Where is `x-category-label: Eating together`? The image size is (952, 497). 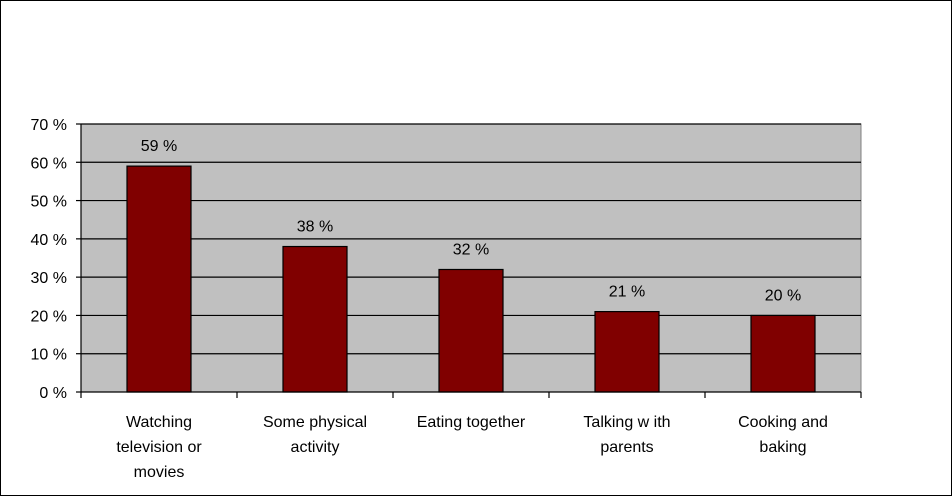
x-category-label: Eating together is located at coordinates (471, 422).